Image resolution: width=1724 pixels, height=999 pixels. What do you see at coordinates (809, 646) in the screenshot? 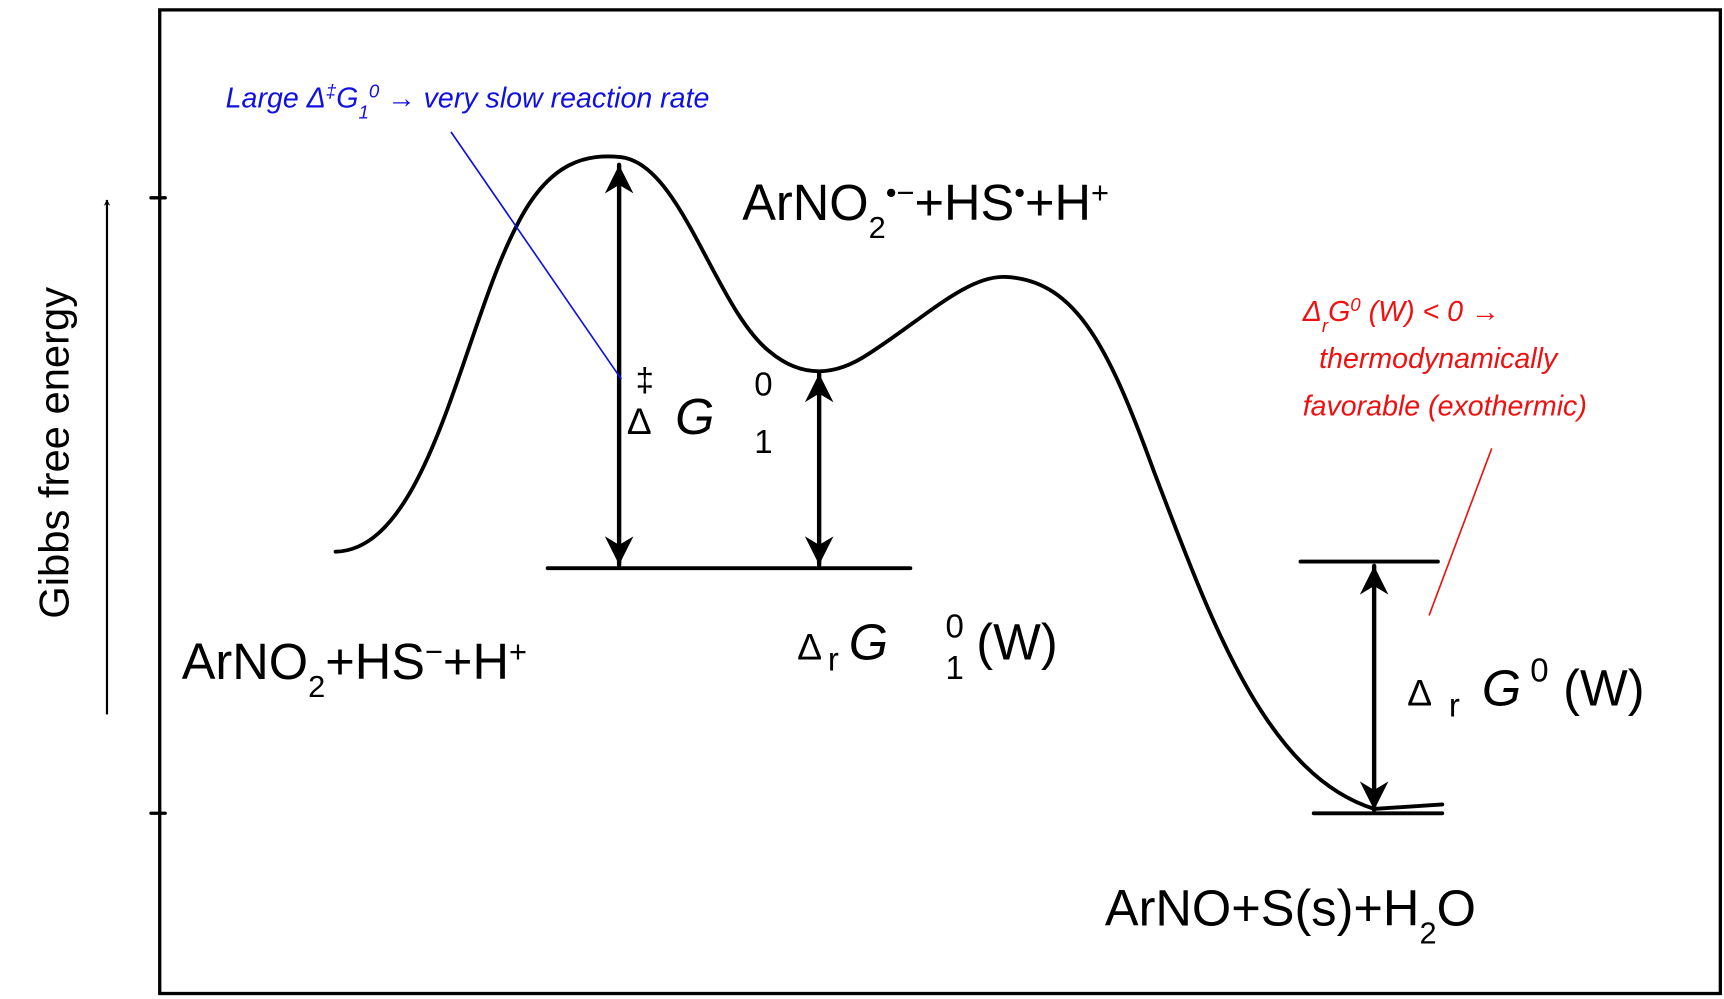
I see `step-delta: Δ` at bounding box center [809, 646].